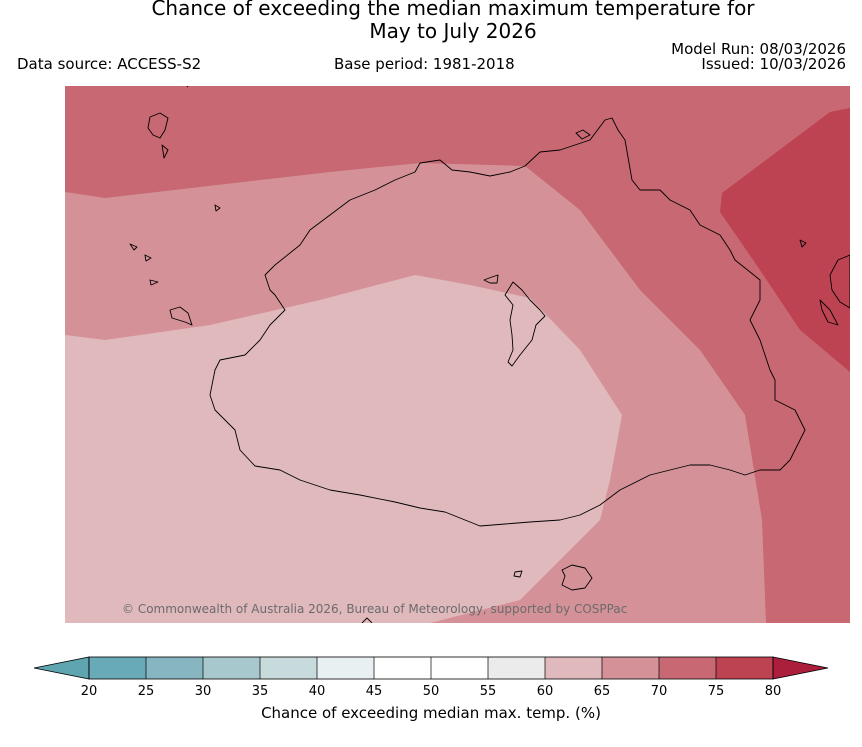 This screenshot has height=747, width=862. Describe the element at coordinates (453, 31) in the screenshot. I see `title-line-2: May to July 2026` at that location.